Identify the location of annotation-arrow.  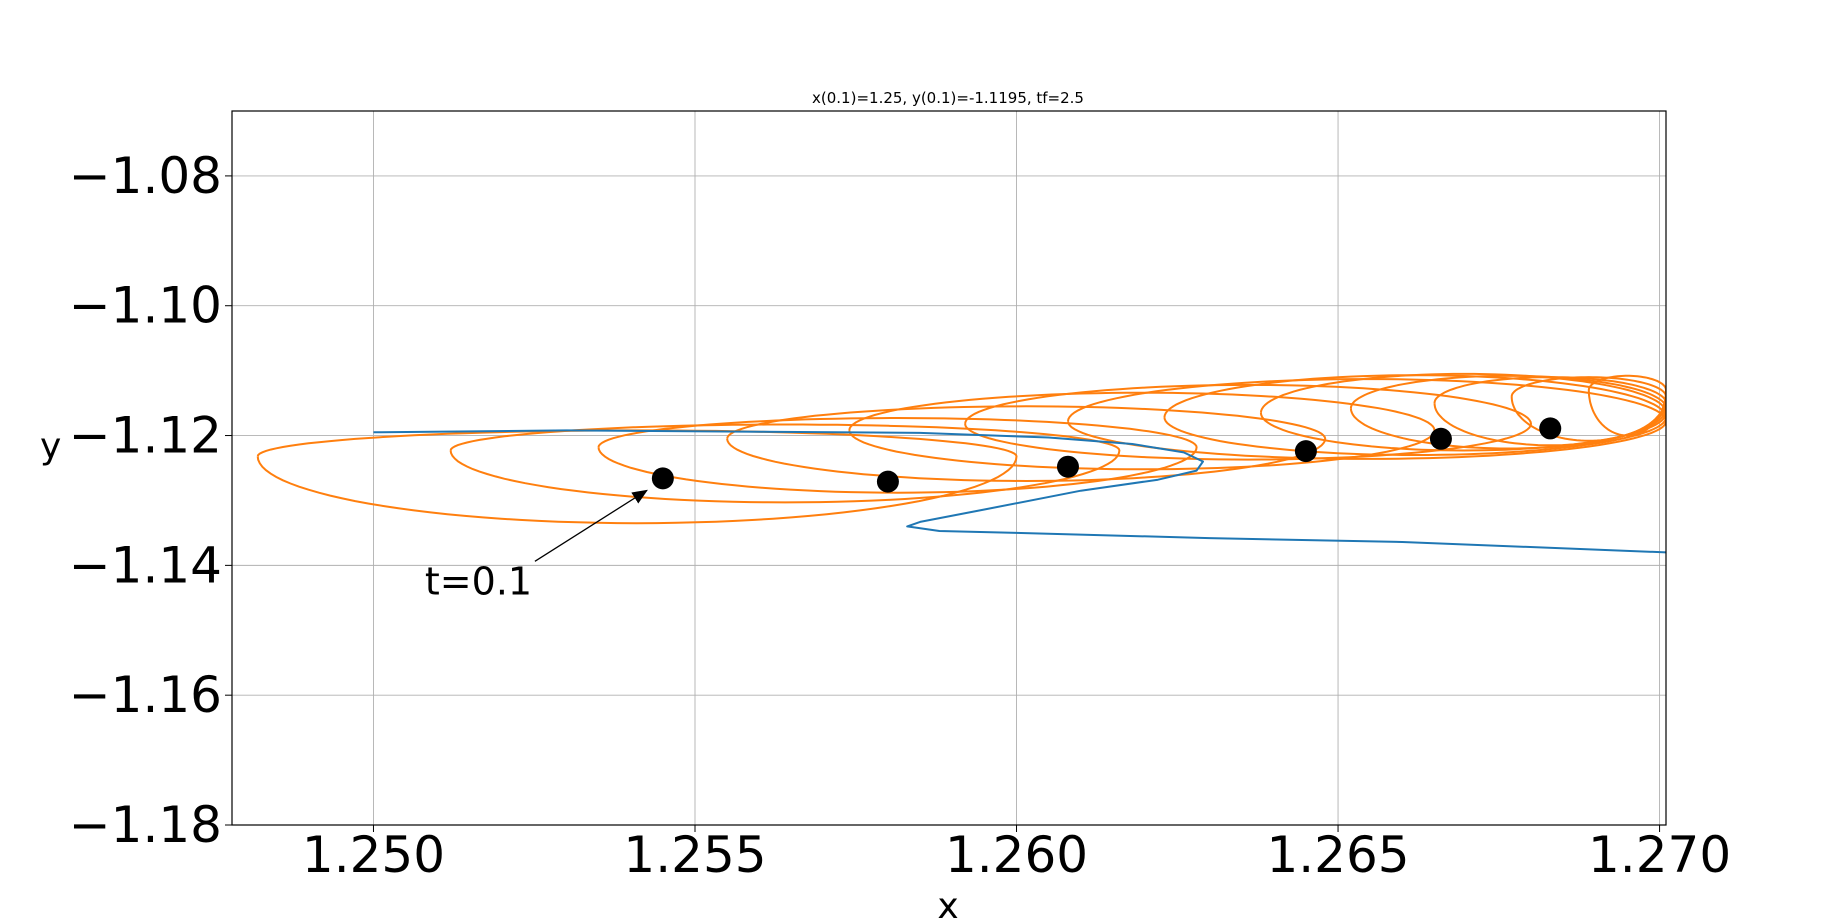
(591, 525).